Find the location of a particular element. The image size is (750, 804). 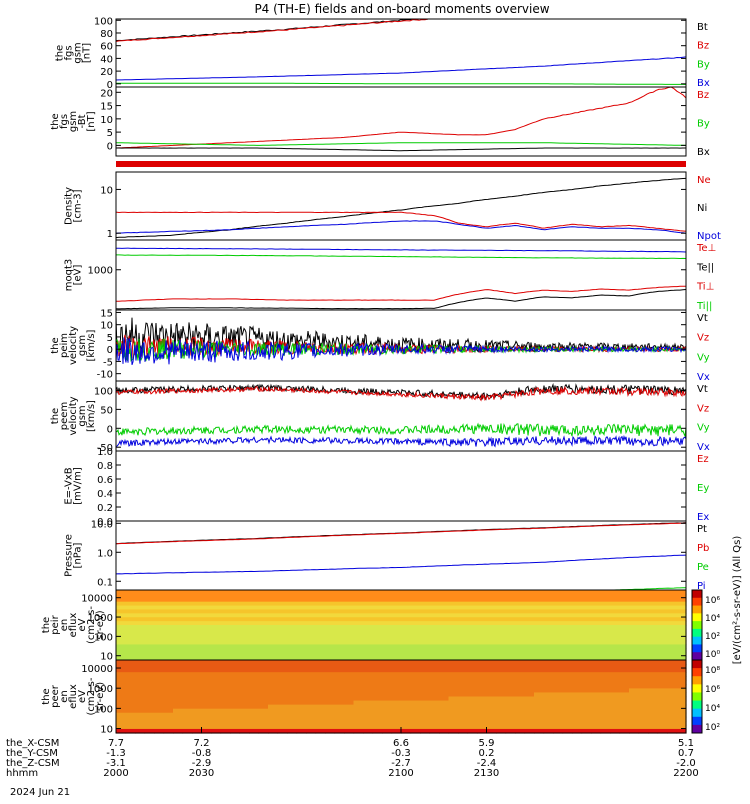

ephemeris-row-label: hhmm is located at coordinates (22, 773).